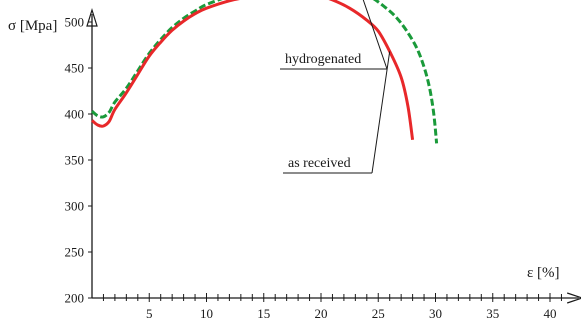 The image size is (581, 325). Describe the element at coordinates (75, 68) in the screenshot. I see `y-tick-label: 450` at that location.